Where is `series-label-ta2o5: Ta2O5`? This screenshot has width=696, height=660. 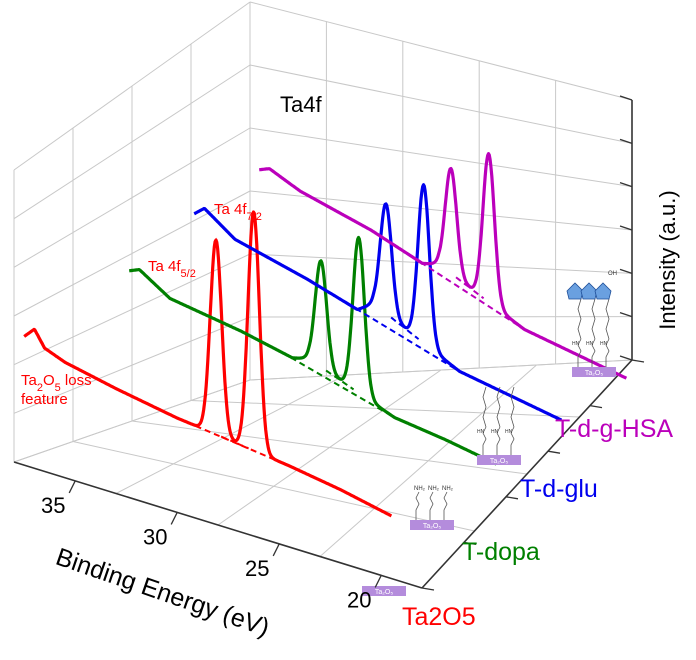 series-label-ta2o5: Ta2O5 is located at coordinates (439, 617).